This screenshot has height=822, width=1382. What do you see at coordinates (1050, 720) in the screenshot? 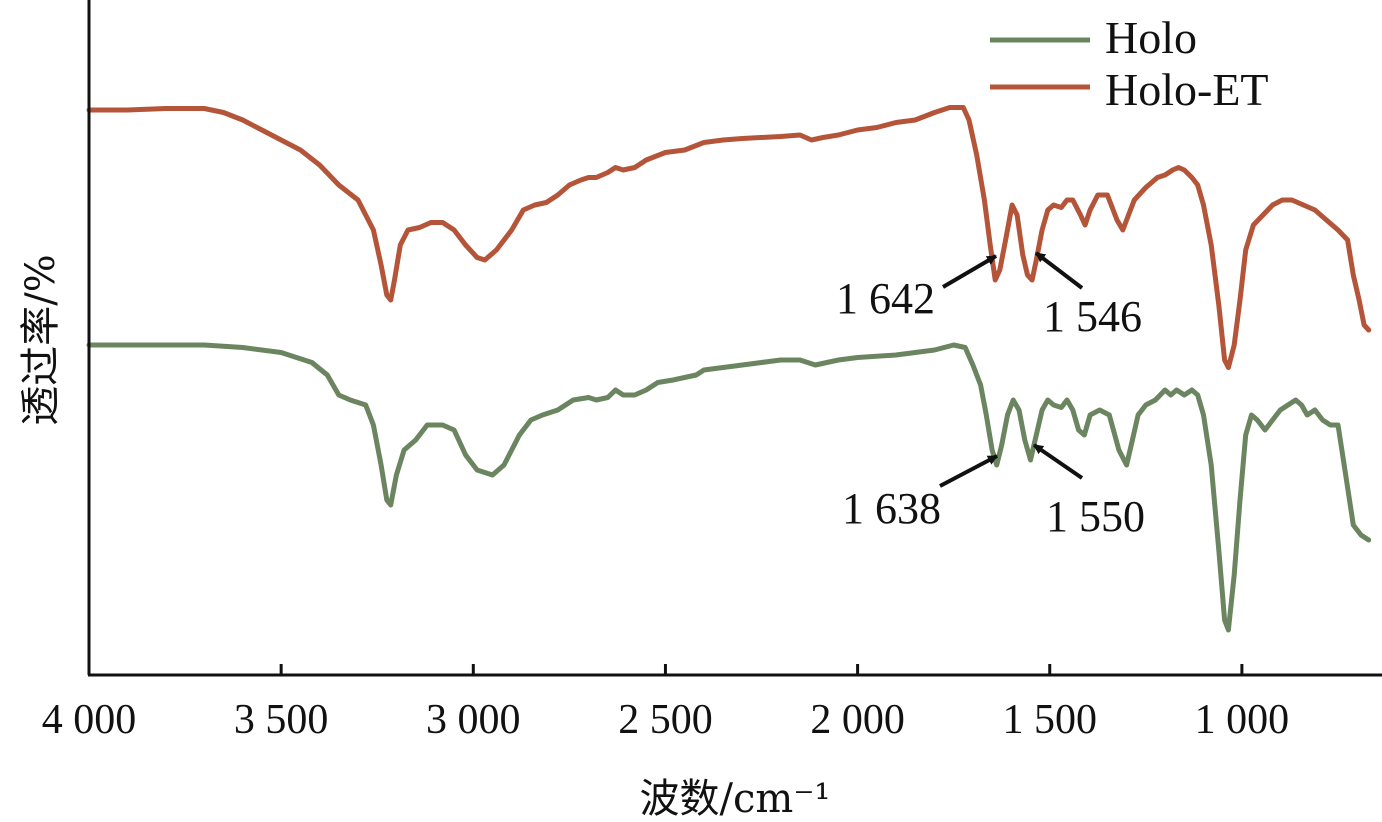
I see `x-tick-label: 1 500` at bounding box center [1050, 720].